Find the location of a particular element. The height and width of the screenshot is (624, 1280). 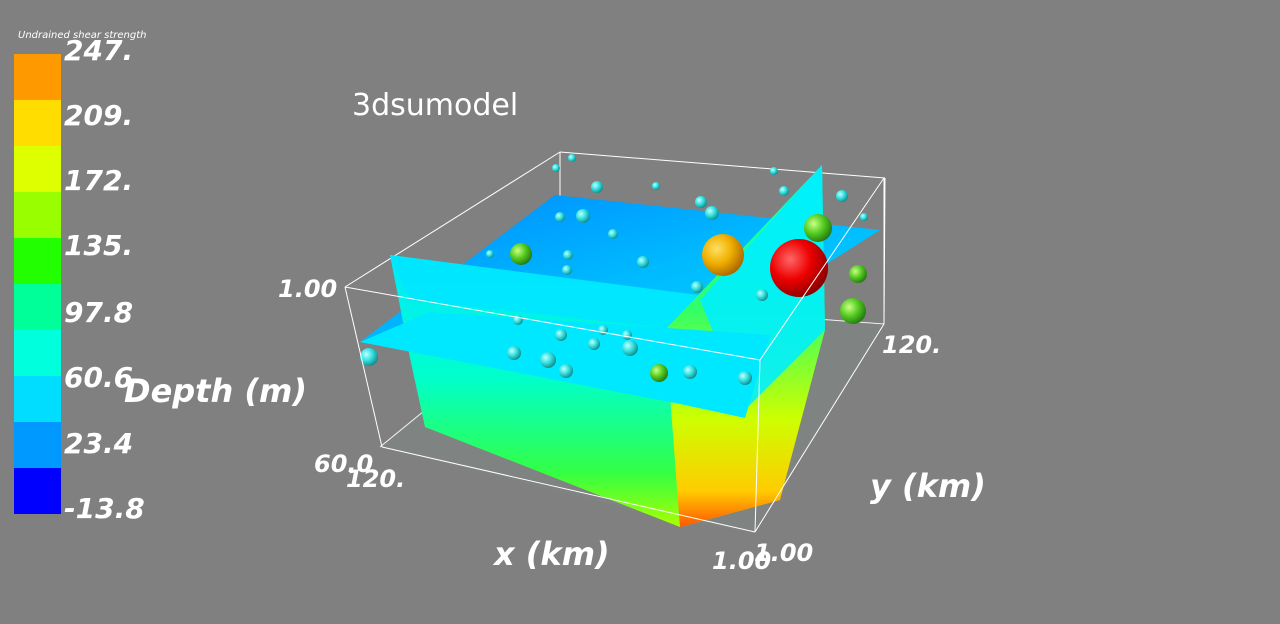

colorbar-tick-label: 209. is located at coordinates (99, 115).